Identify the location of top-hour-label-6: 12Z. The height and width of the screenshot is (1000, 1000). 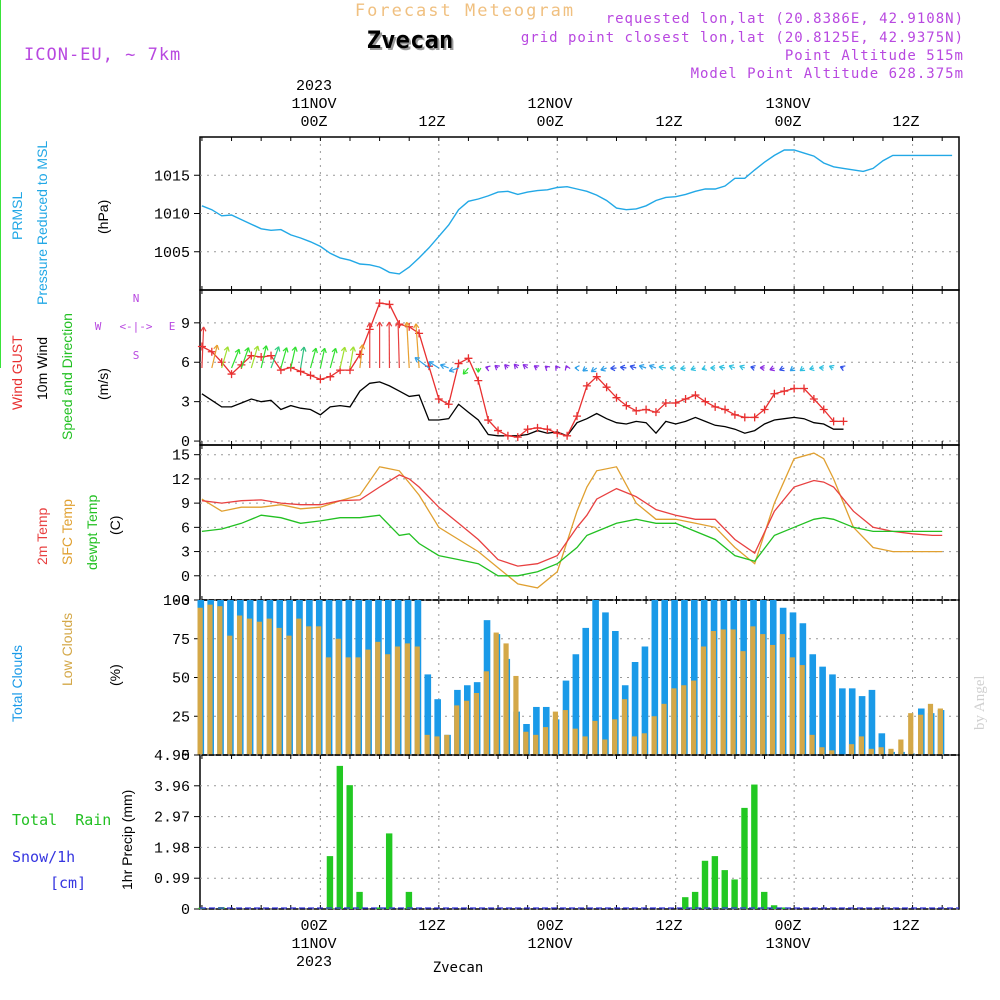
(905, 122).